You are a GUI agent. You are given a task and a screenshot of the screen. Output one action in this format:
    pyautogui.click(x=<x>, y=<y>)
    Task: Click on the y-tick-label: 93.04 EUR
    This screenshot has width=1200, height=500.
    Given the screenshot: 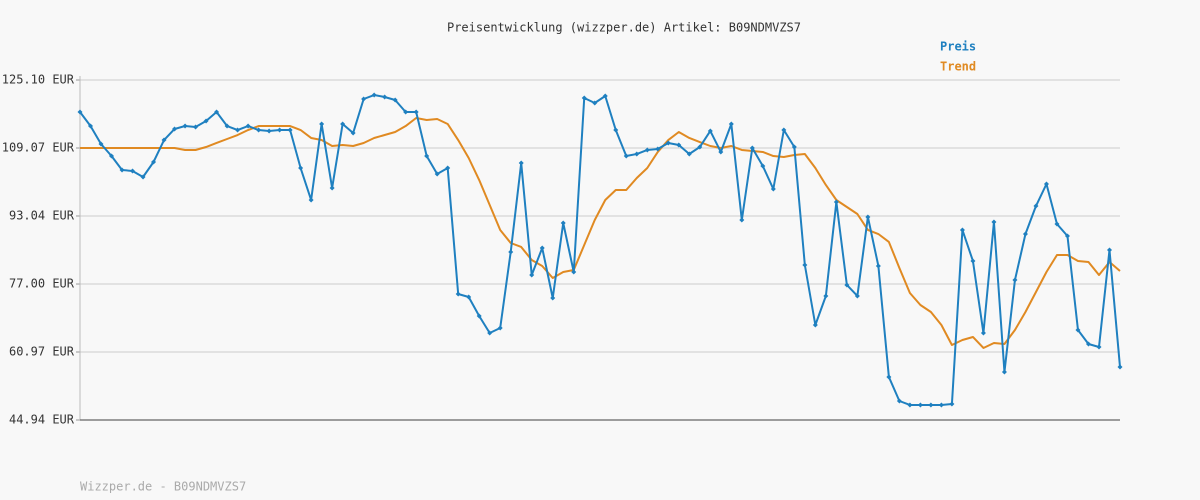 What is the action you would take?
    pyautogui.click(x=42, y=215)
    